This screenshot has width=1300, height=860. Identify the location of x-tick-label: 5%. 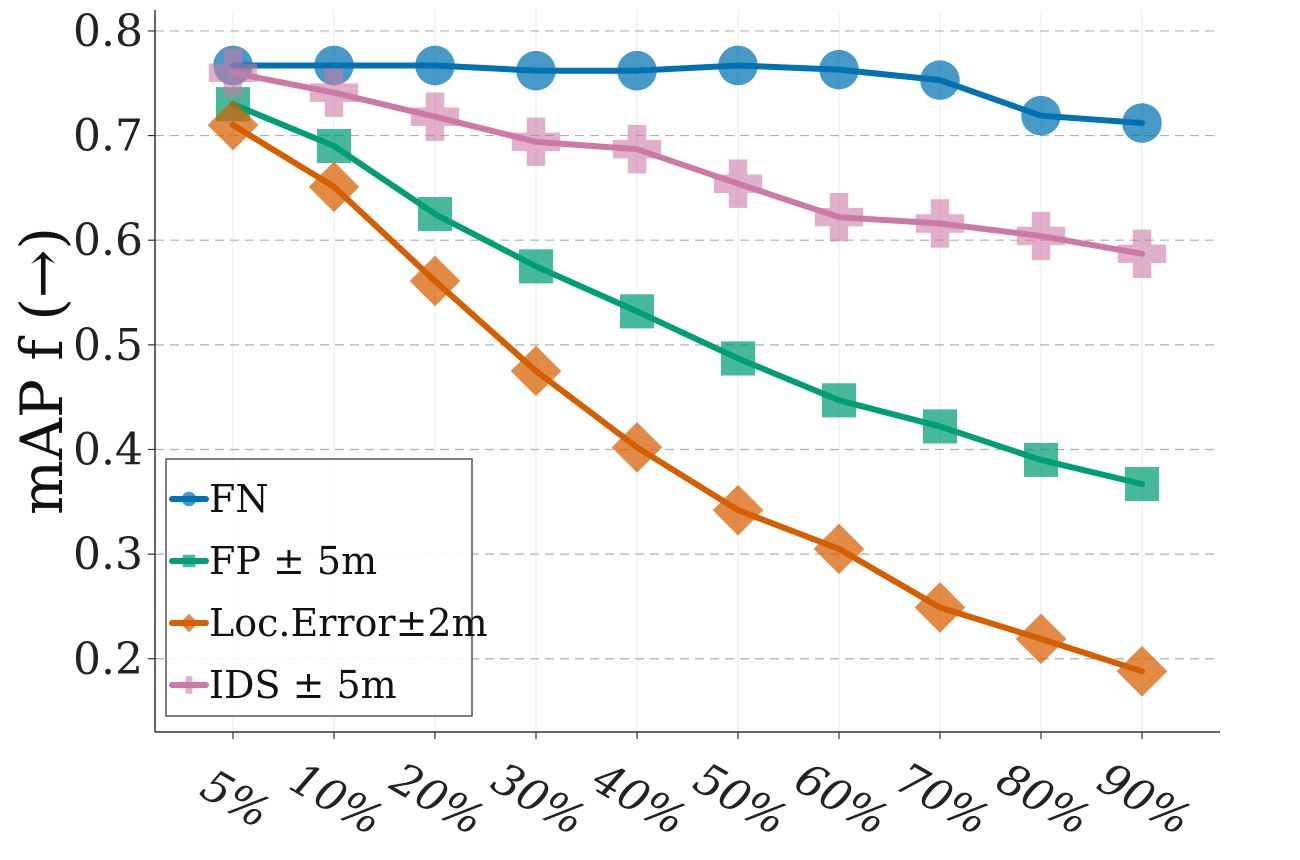
(235, 799).